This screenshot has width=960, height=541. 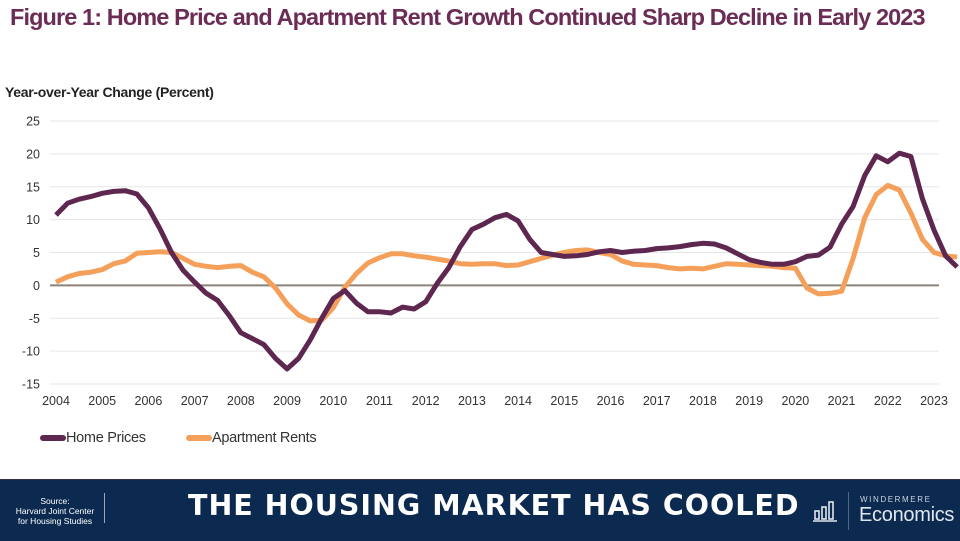 What do you see at coordinates (564, 401) in the screenshot?
I see `x-tick-label: 2015` at bounding box center [564, 401].